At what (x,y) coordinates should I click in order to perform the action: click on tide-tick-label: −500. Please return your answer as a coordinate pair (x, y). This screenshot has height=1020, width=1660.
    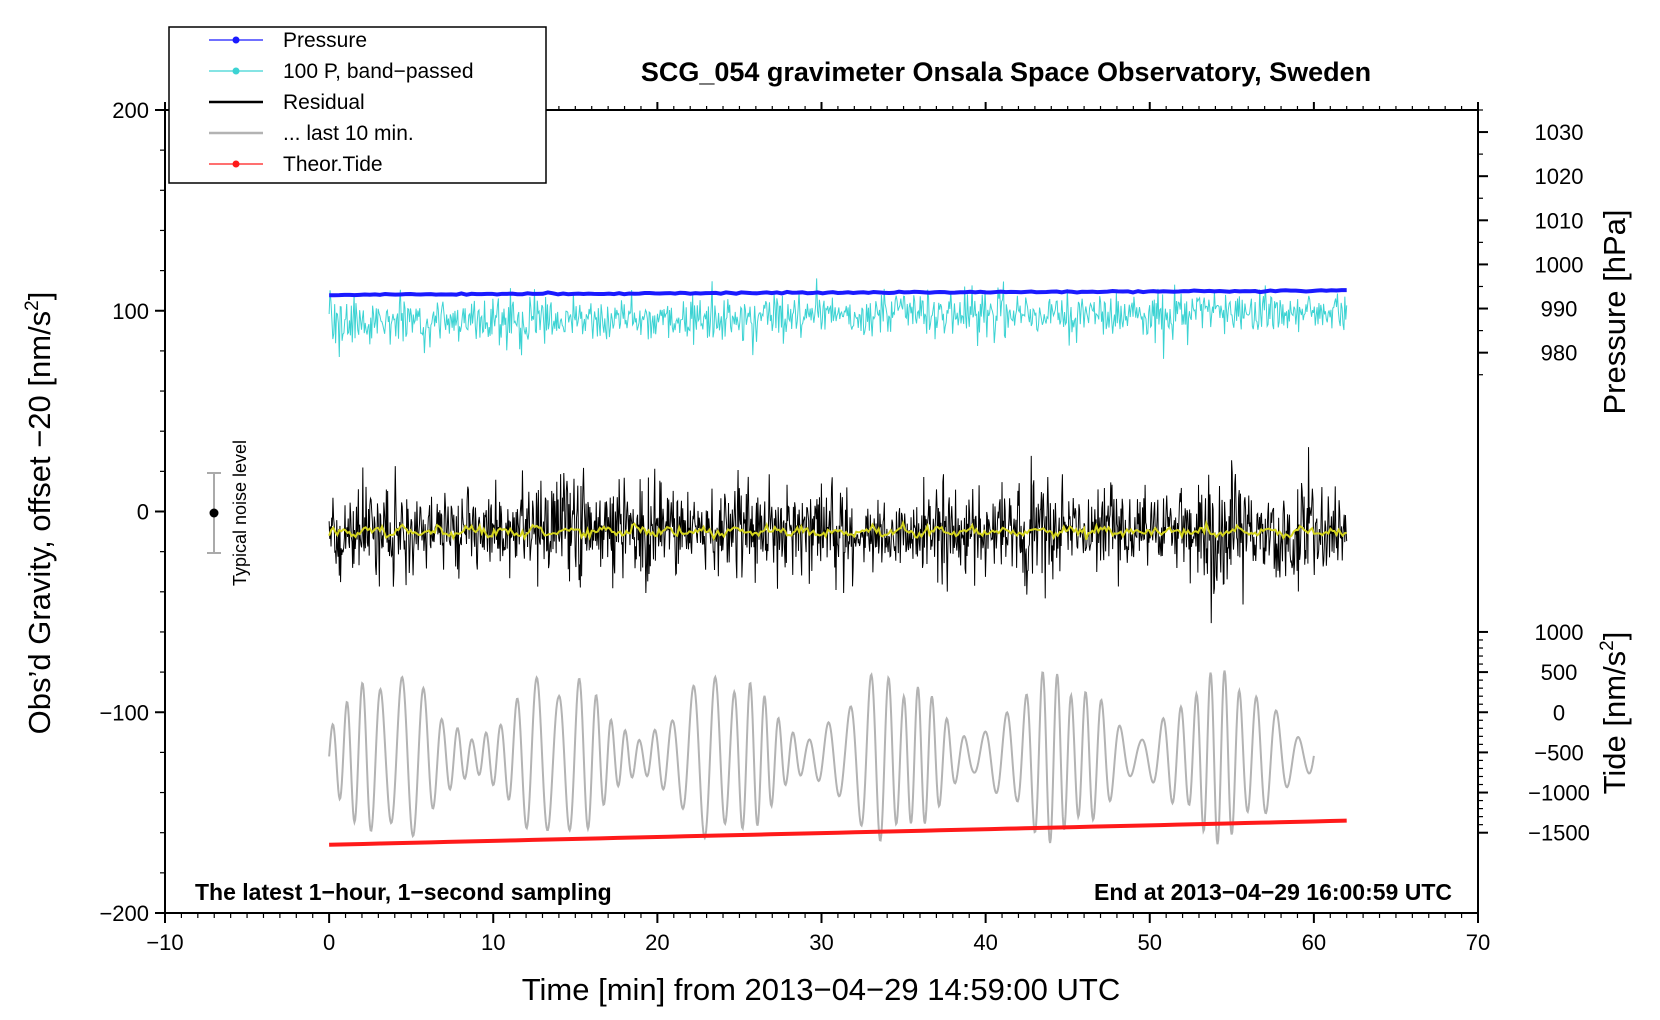
    Looking at the image, I should click on (1559, 752).